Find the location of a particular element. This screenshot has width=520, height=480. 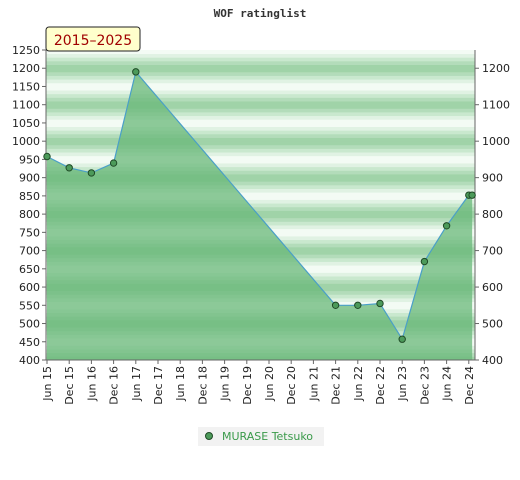

x-tick-label: Dec 16 is located at coordinates (114, 385).